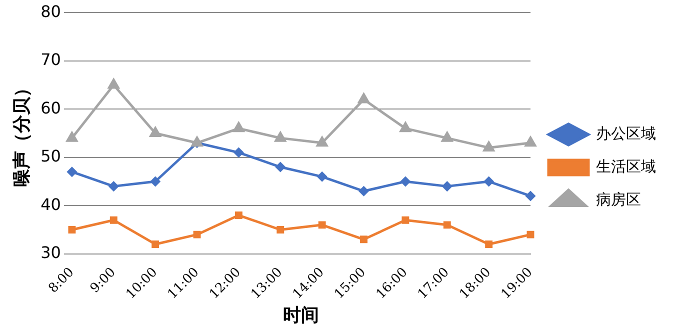  I want to click on y-tick-label: 30, so click(50, 252).